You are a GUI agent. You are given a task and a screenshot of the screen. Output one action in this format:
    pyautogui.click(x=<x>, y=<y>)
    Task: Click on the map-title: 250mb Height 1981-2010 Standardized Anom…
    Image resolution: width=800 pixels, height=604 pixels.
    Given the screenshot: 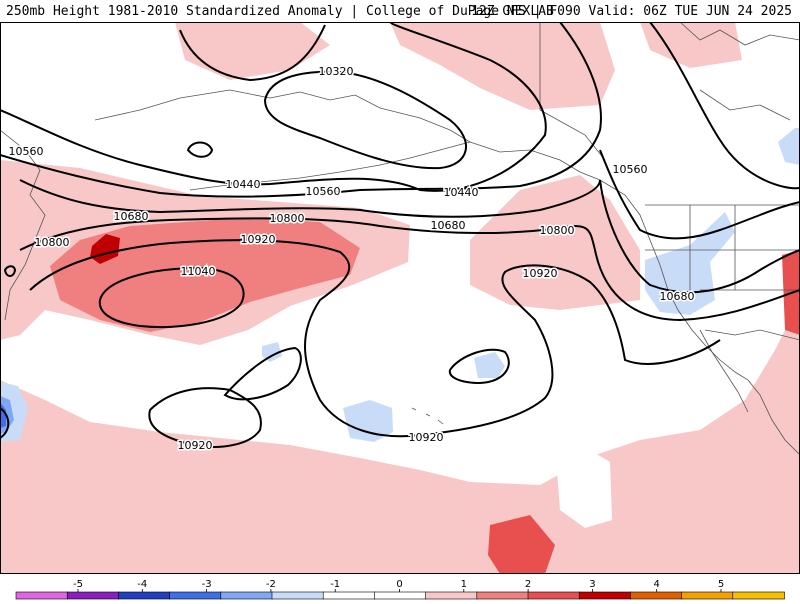 What is the action you would take?
    pyautogui.click(x=280, y=11)
    